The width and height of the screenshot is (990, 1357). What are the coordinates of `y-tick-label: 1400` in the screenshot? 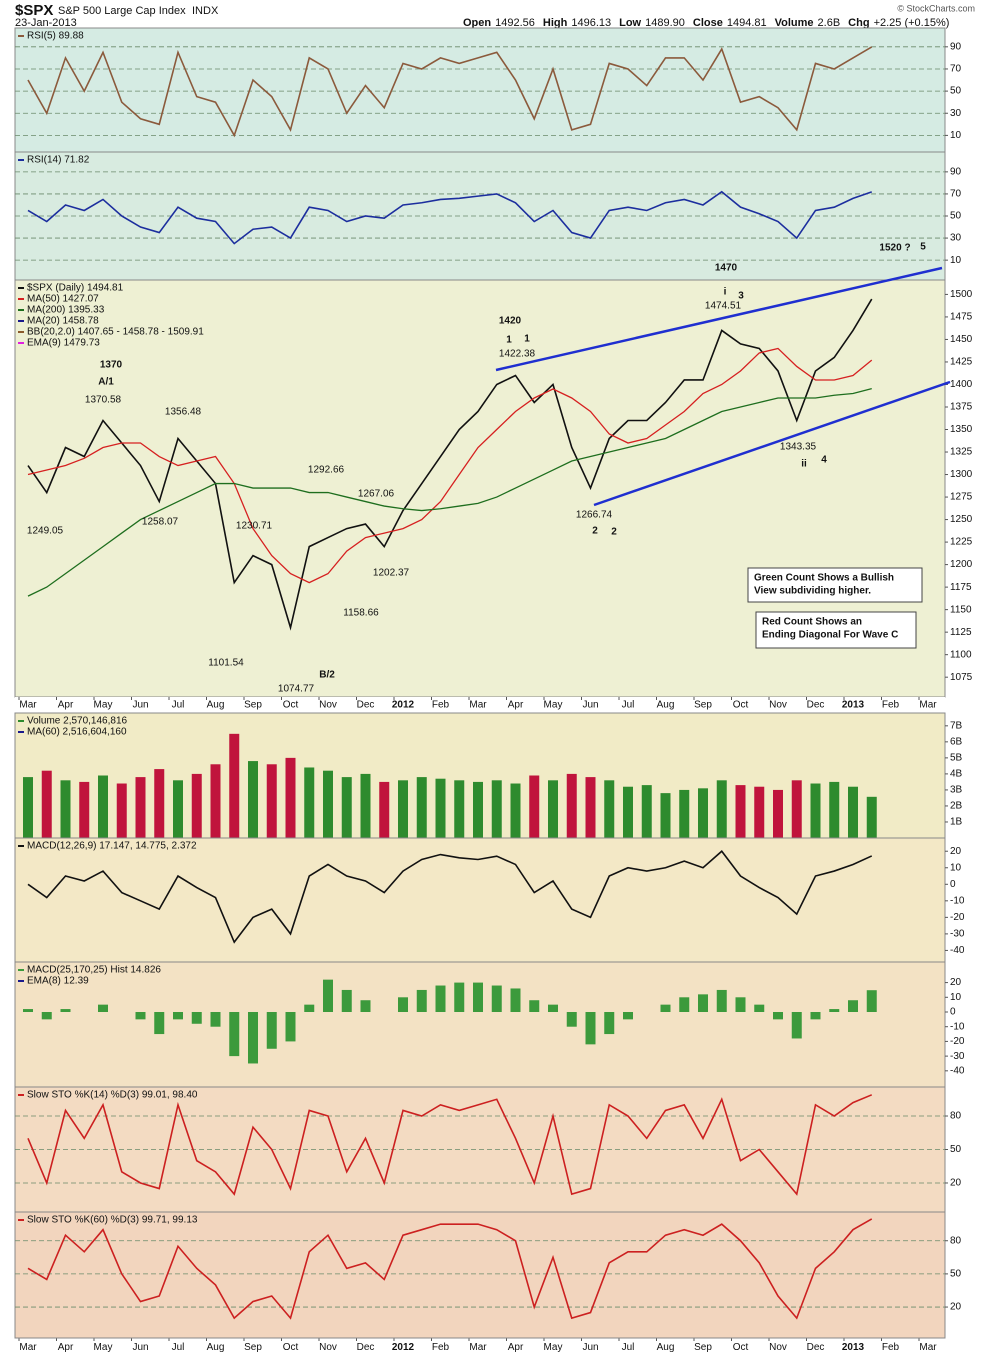 It's located at (961, 384).